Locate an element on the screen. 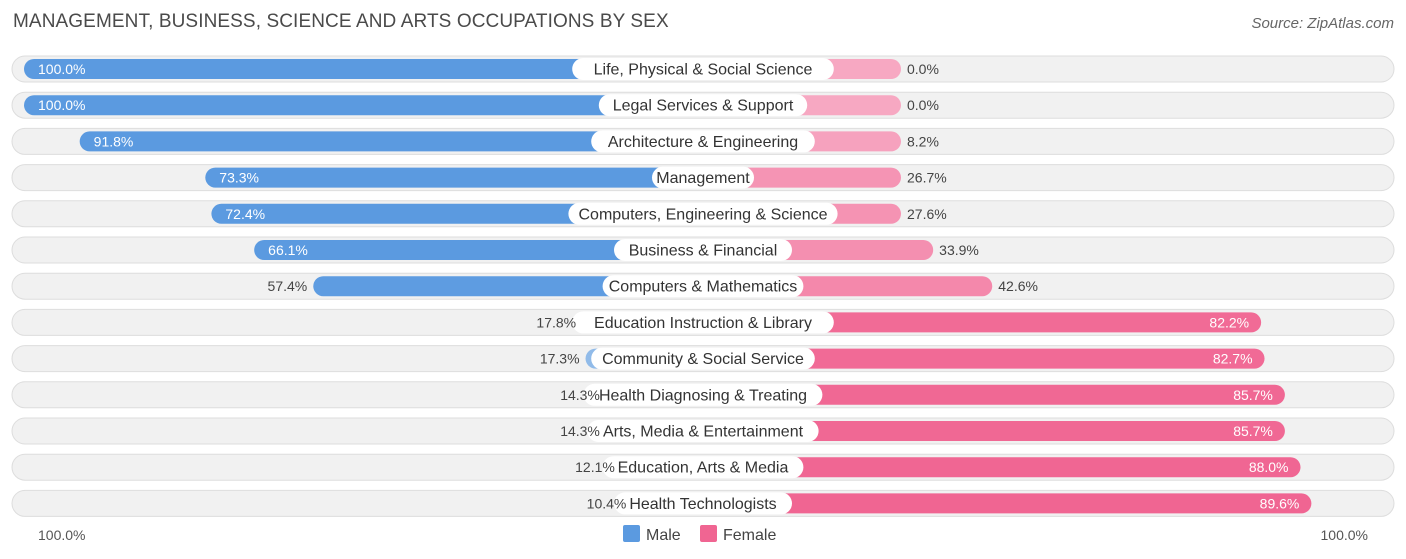 The width and height of the screenshot is (1406, 559). male-value-label: 66.1% is located at coordinates (288, 250).